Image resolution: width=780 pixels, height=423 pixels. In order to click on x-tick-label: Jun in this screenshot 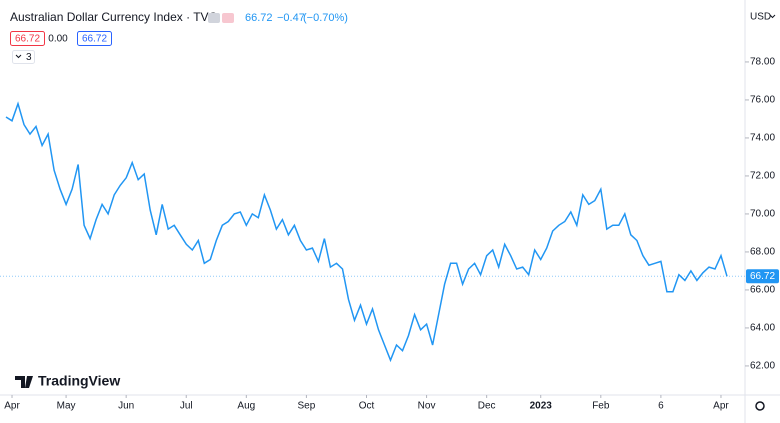, I will do `click(126, 406)`.